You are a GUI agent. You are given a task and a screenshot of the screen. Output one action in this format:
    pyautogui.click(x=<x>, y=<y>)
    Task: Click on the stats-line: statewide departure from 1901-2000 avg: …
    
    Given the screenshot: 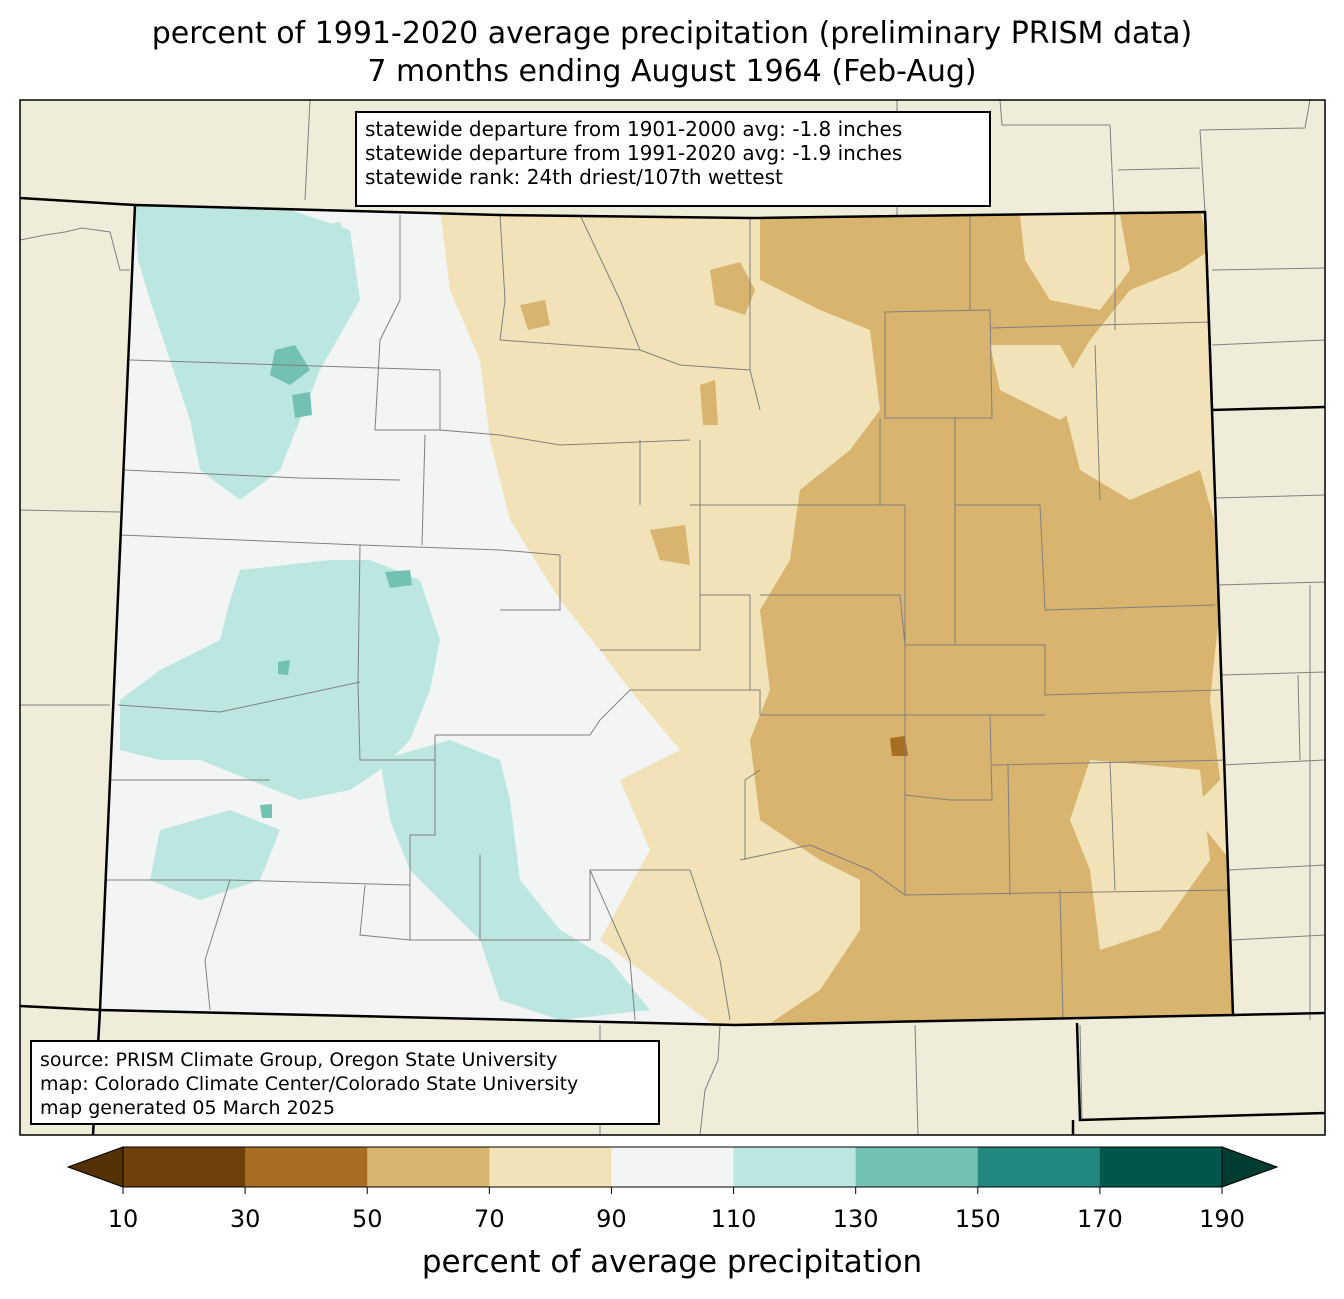 What is the action you would take?
    pyautogui.click(x=634, y=129)
    